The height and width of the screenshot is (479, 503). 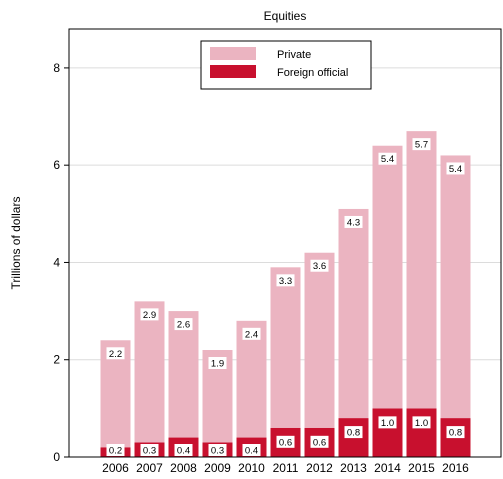 What do you see at coordinates (312, 73) in the screenshot?
I see `legend-label: Foreign official` at bounding box center [312, 73].